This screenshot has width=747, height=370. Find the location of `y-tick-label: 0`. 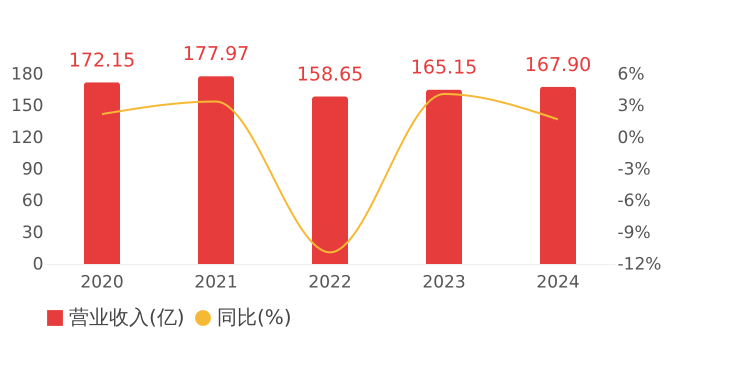

y-tick-label: 0 is located at coordinates (38, 264).